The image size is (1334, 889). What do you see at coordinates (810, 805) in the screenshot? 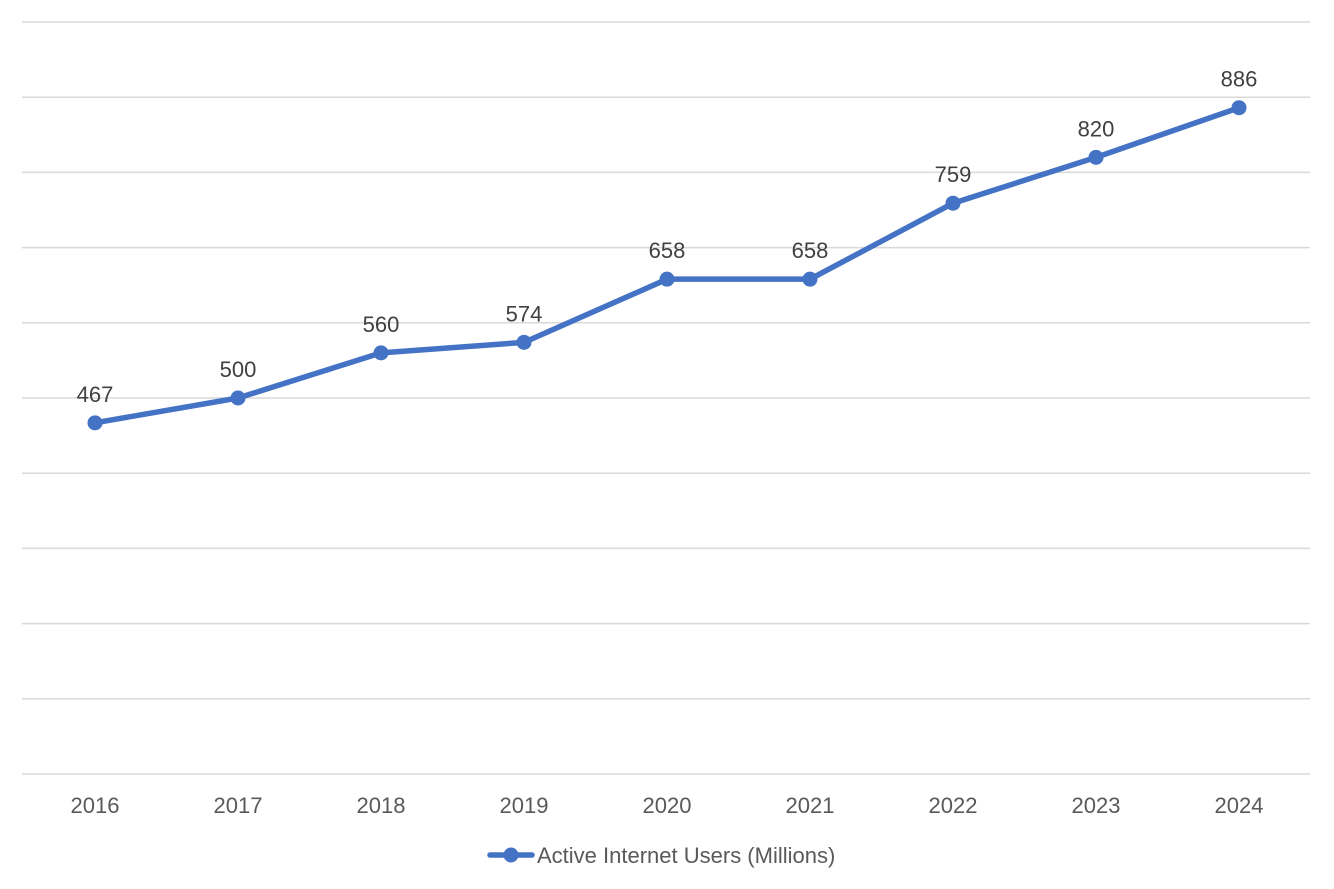
I see `x-tick-label: 2021` at bounding box center [810, 805].